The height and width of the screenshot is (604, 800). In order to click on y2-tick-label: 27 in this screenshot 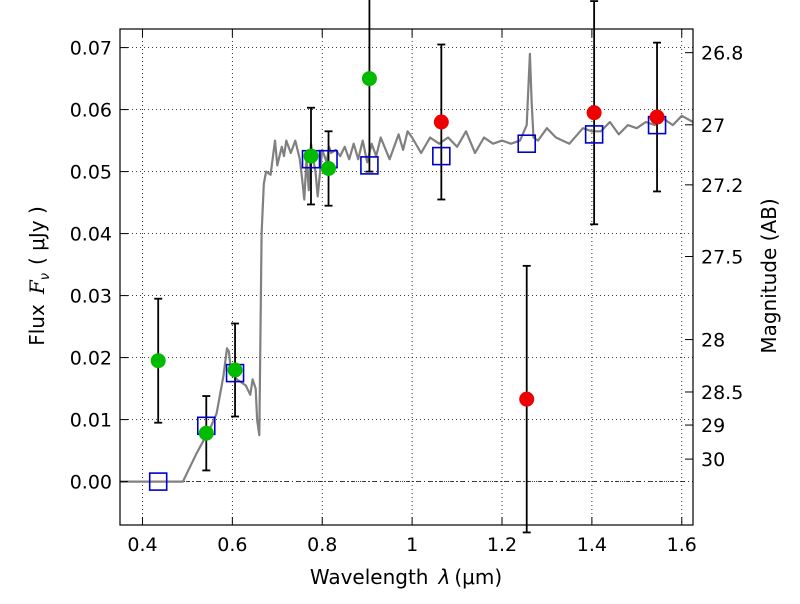, I will do `click(713, 126)`.